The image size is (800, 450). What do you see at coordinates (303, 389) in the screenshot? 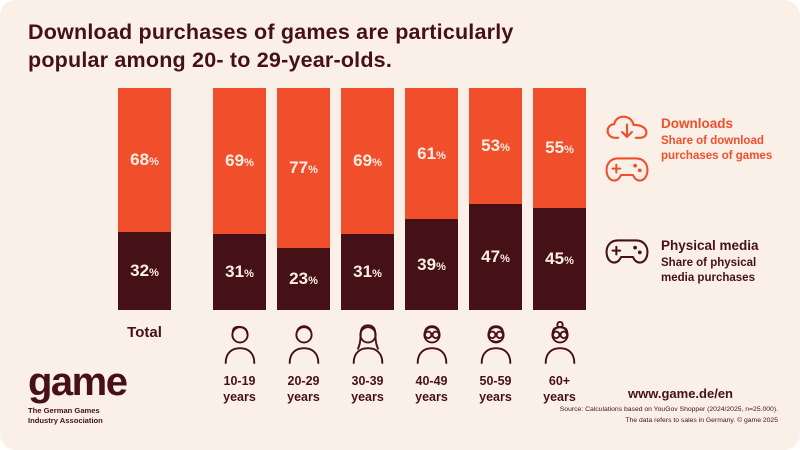
I see `age-label: 20-29 years` at bounding box center [303, 389].